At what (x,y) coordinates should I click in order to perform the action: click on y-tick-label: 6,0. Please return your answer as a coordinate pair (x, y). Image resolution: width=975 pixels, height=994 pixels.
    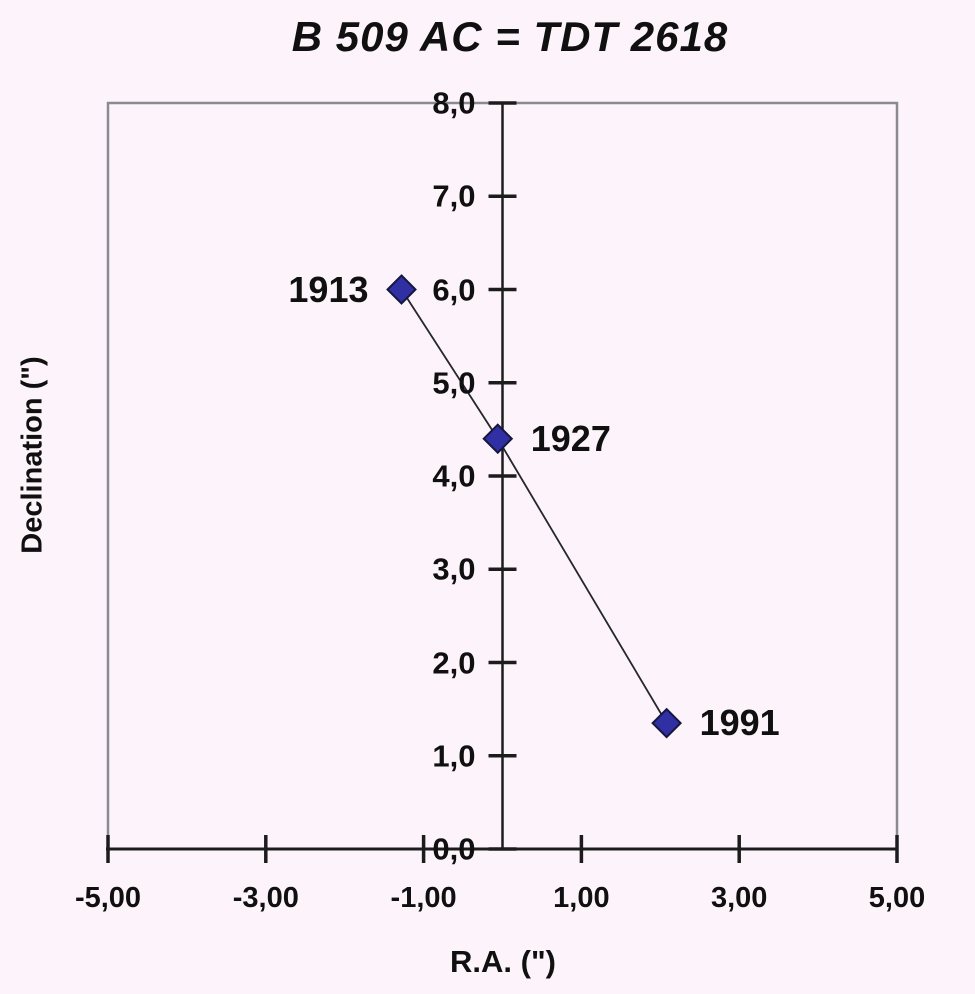
    Looking at the image, I should click on (454, 289).